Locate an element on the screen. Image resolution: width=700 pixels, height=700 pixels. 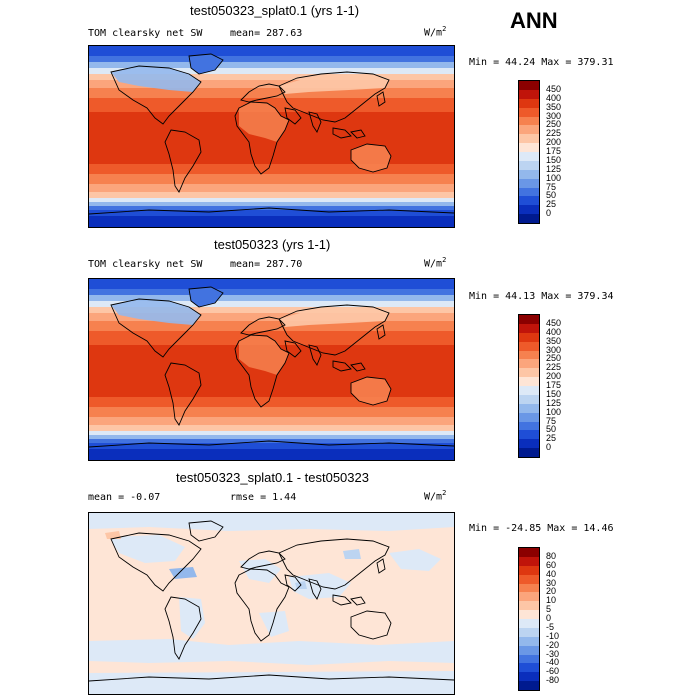
panel2-mean: mean= 287.70 is located at coordinates (266, 264).